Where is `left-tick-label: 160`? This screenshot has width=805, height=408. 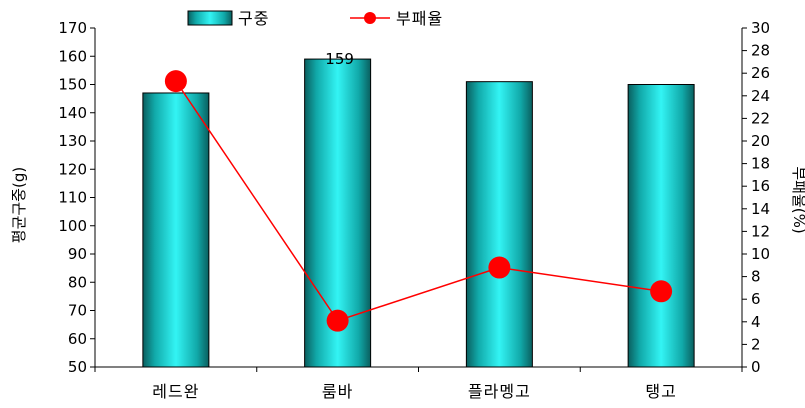 left-tick-label: 160 is located at coordinates (72, 56).